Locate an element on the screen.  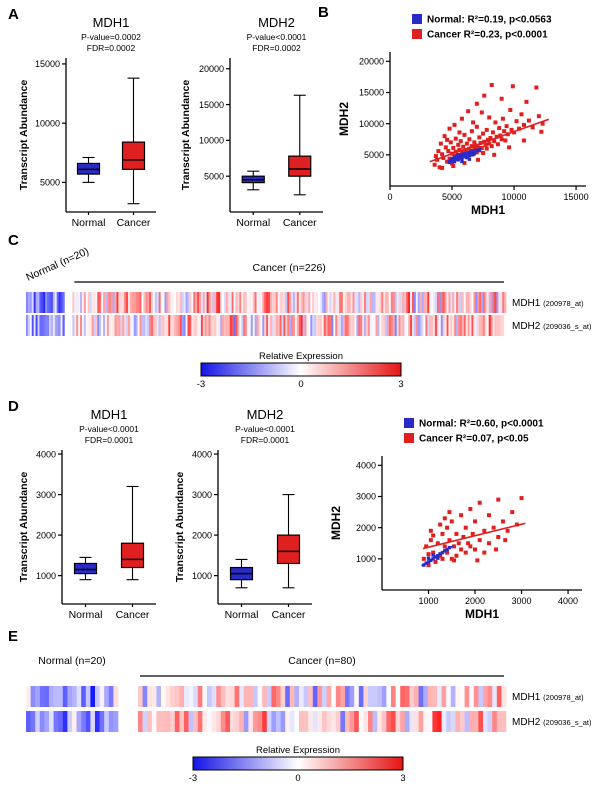
svg-text: Cancer (n=80) is located at coordinates (321, 661).